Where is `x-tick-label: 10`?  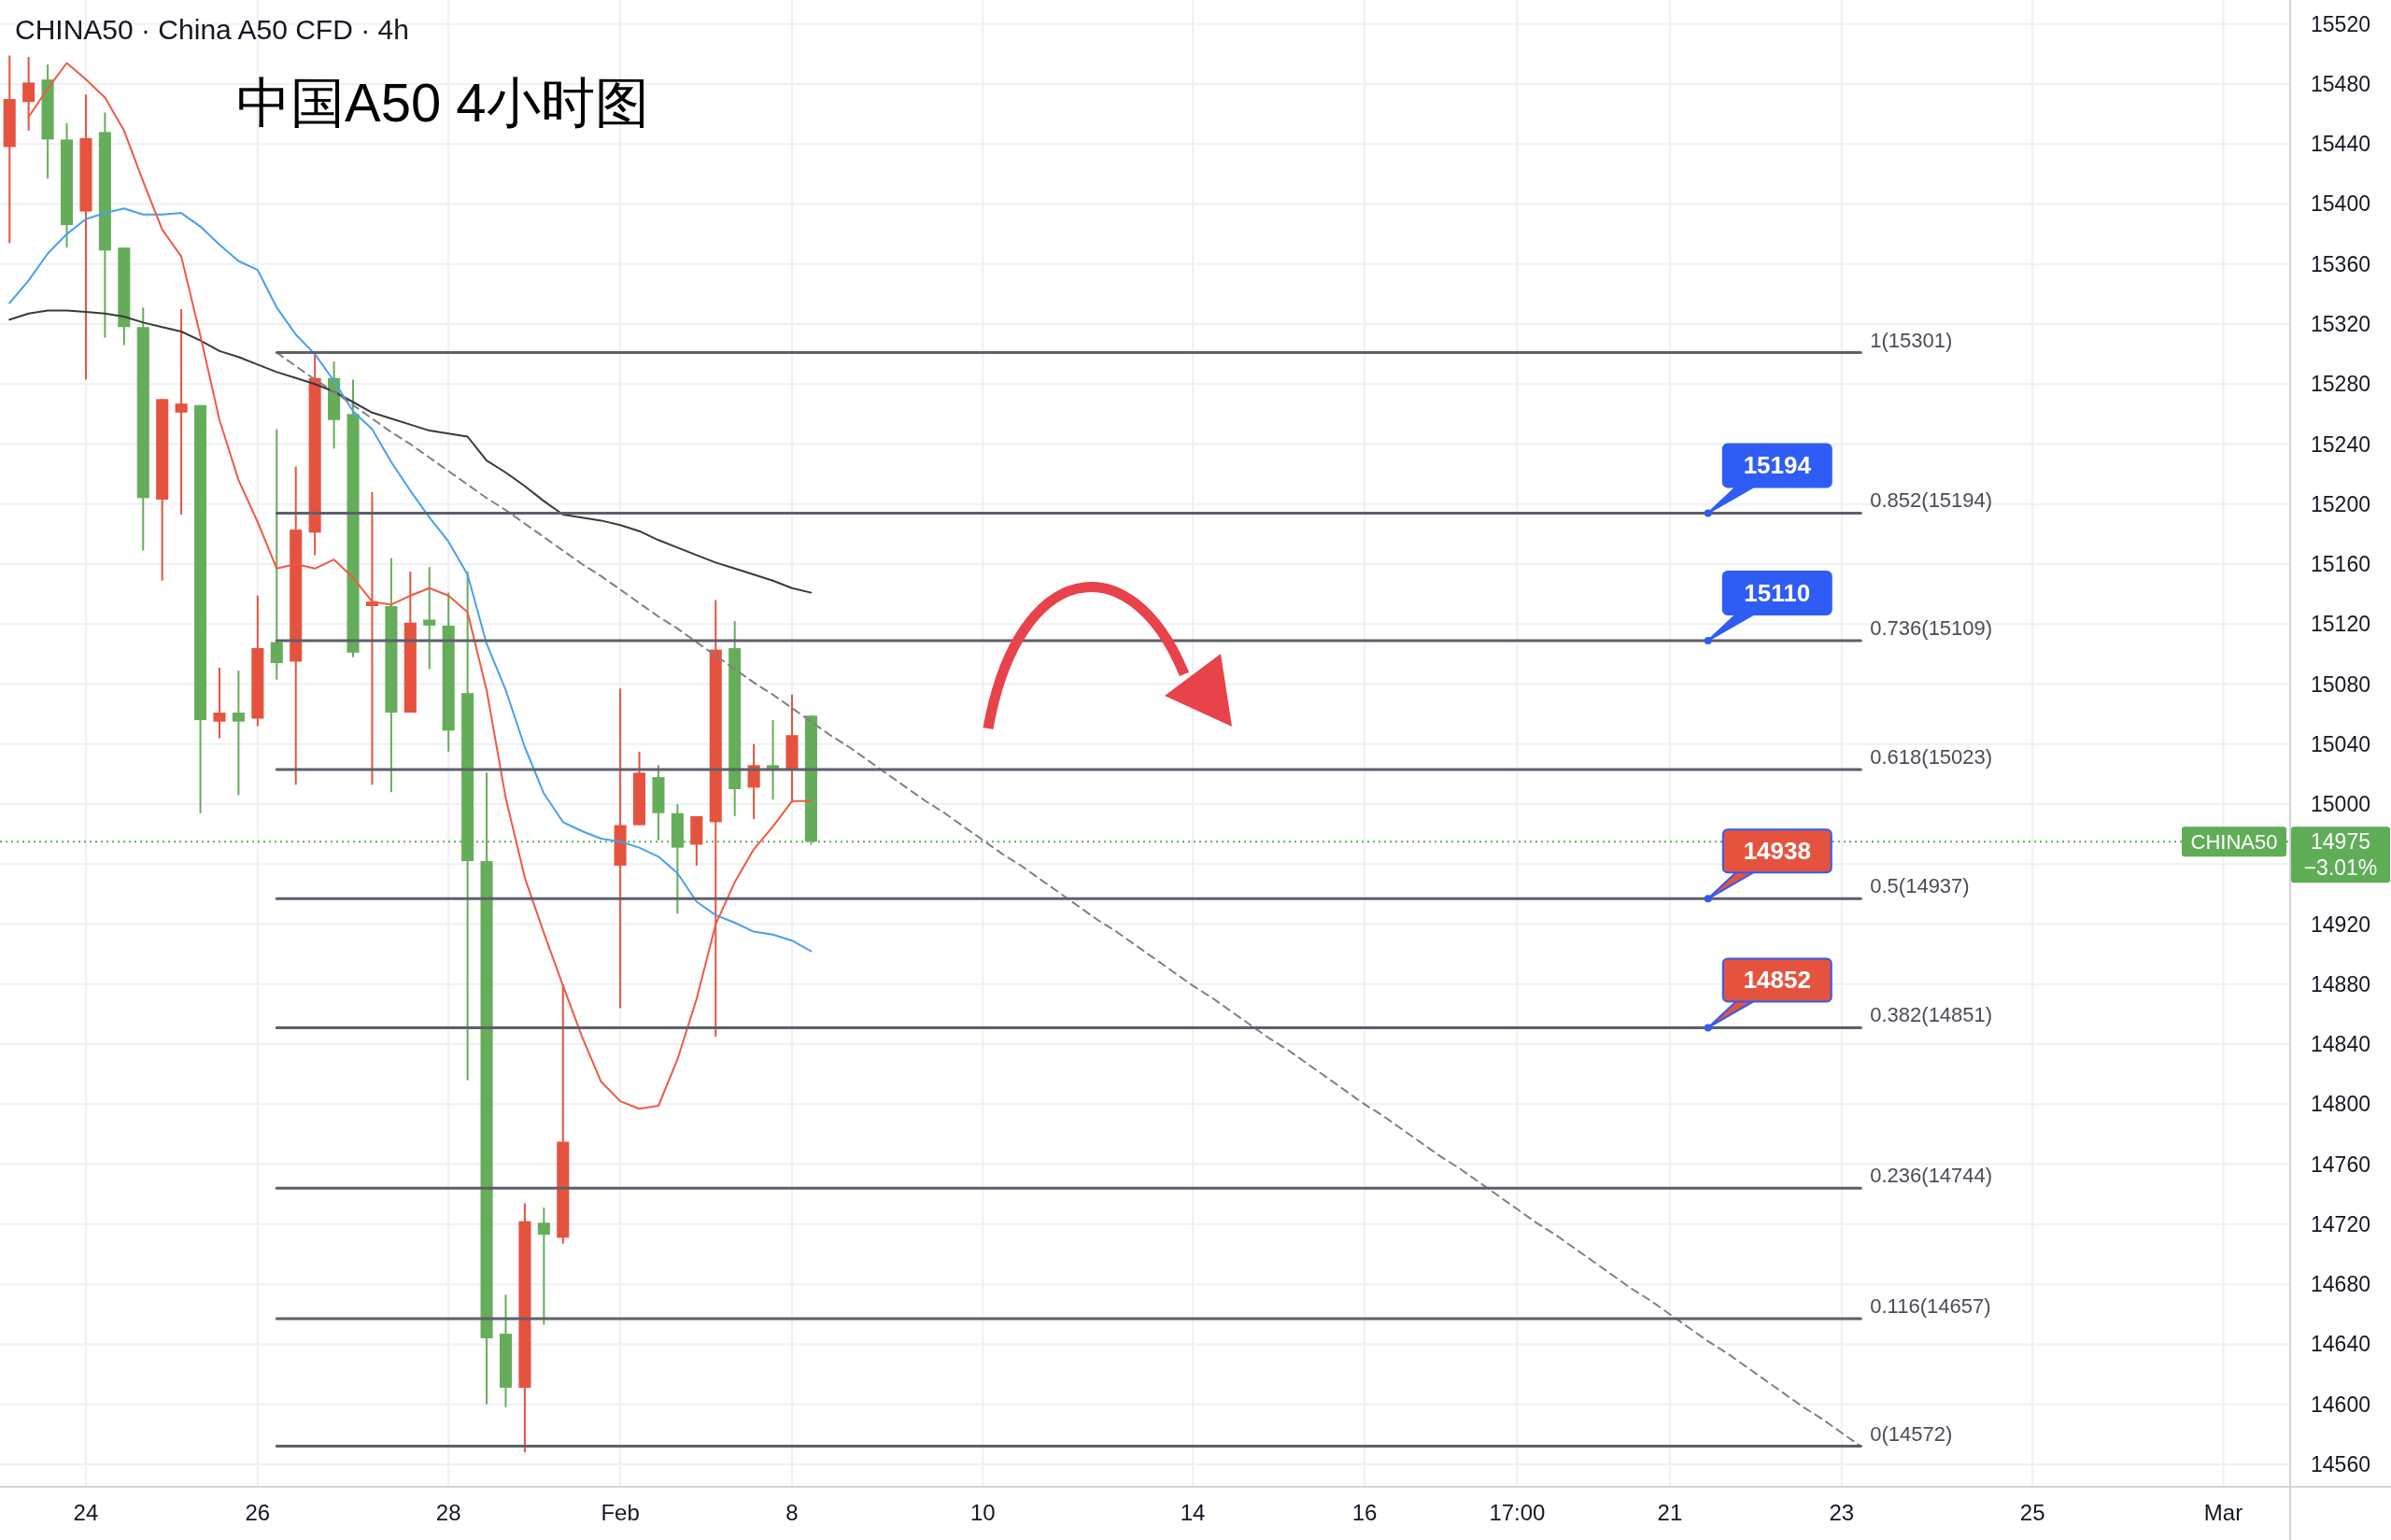
x-tick-label: 10 is located at coordinates (983, 1513).